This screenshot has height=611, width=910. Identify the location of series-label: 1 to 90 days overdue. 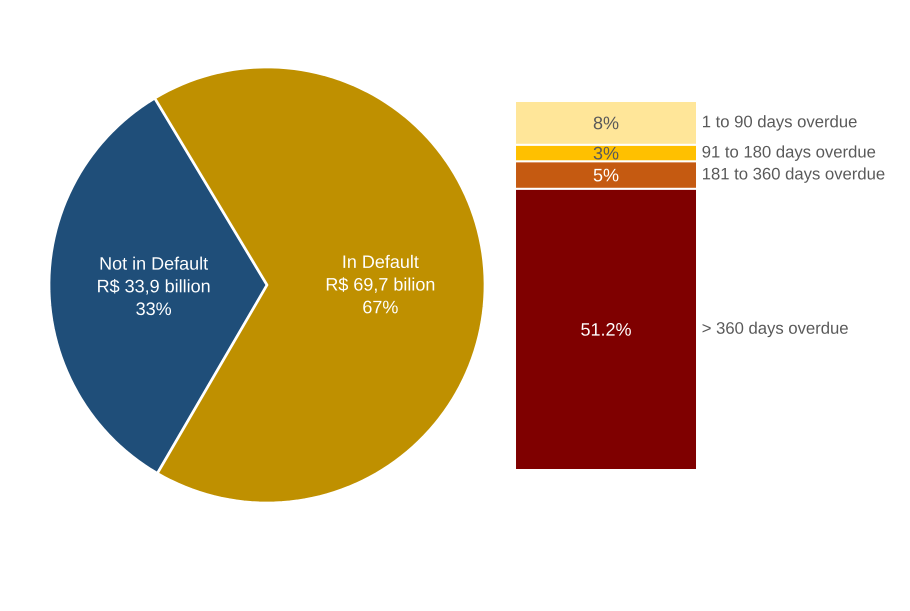
(780, 123).